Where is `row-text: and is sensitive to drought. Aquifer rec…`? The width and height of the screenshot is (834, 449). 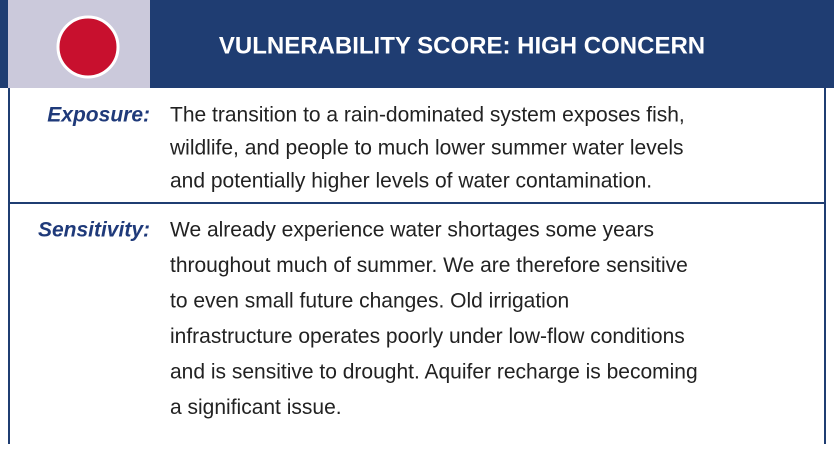
row-text: and is sensitive to drought. Aquifer rec… is located at coordinates (434, 372).